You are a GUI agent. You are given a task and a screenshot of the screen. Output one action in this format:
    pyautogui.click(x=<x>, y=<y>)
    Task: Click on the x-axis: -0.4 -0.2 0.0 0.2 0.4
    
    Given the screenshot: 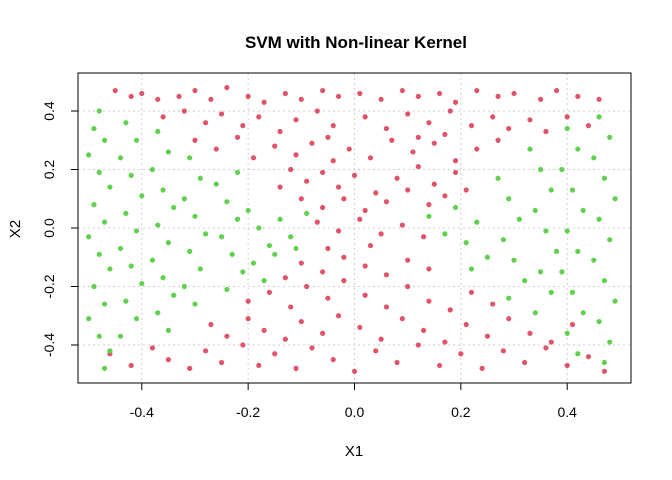 What is the action you would take?
    pyautogui.click(x=353, y=401)
    